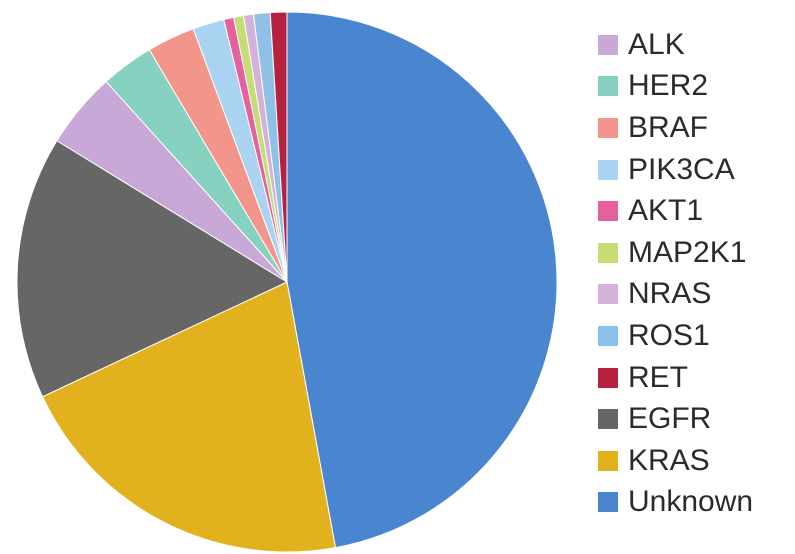 This screenshot has height=554, width=795. I want to click on legend-item-nras: NRAS, so click(696, 295).